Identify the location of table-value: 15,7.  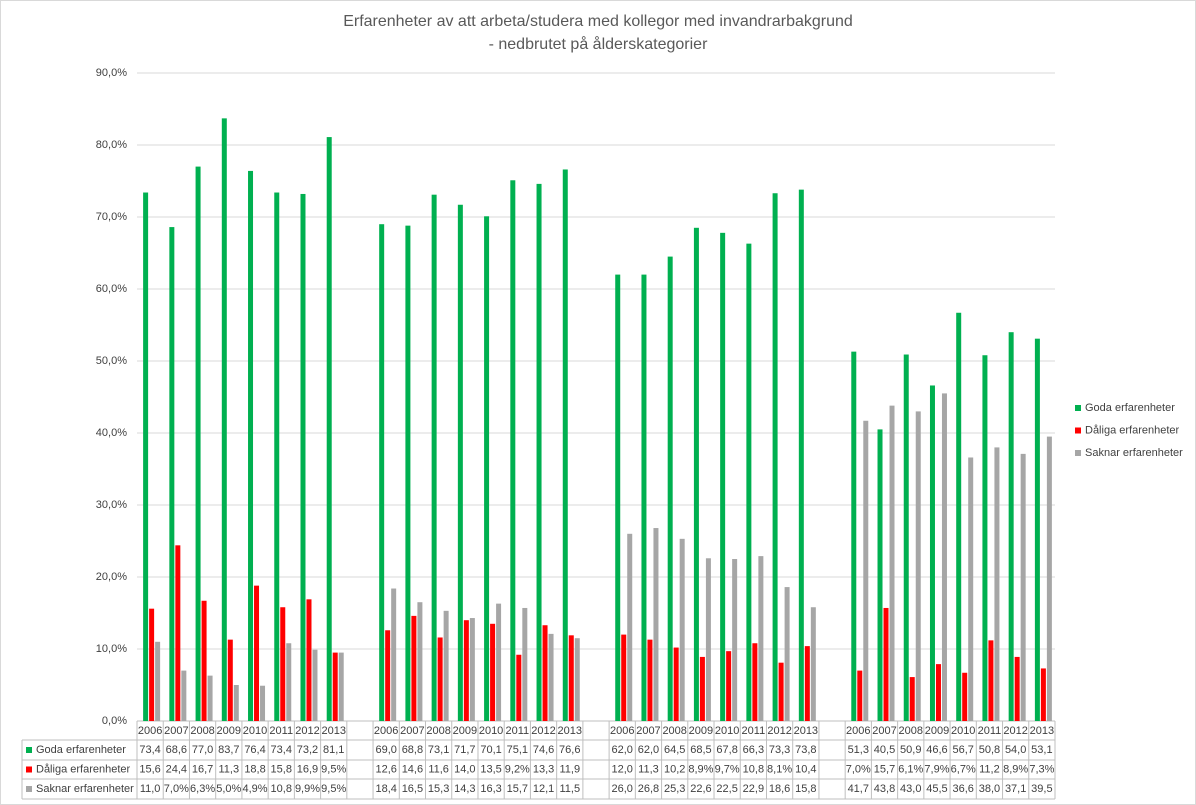
(517, 789).